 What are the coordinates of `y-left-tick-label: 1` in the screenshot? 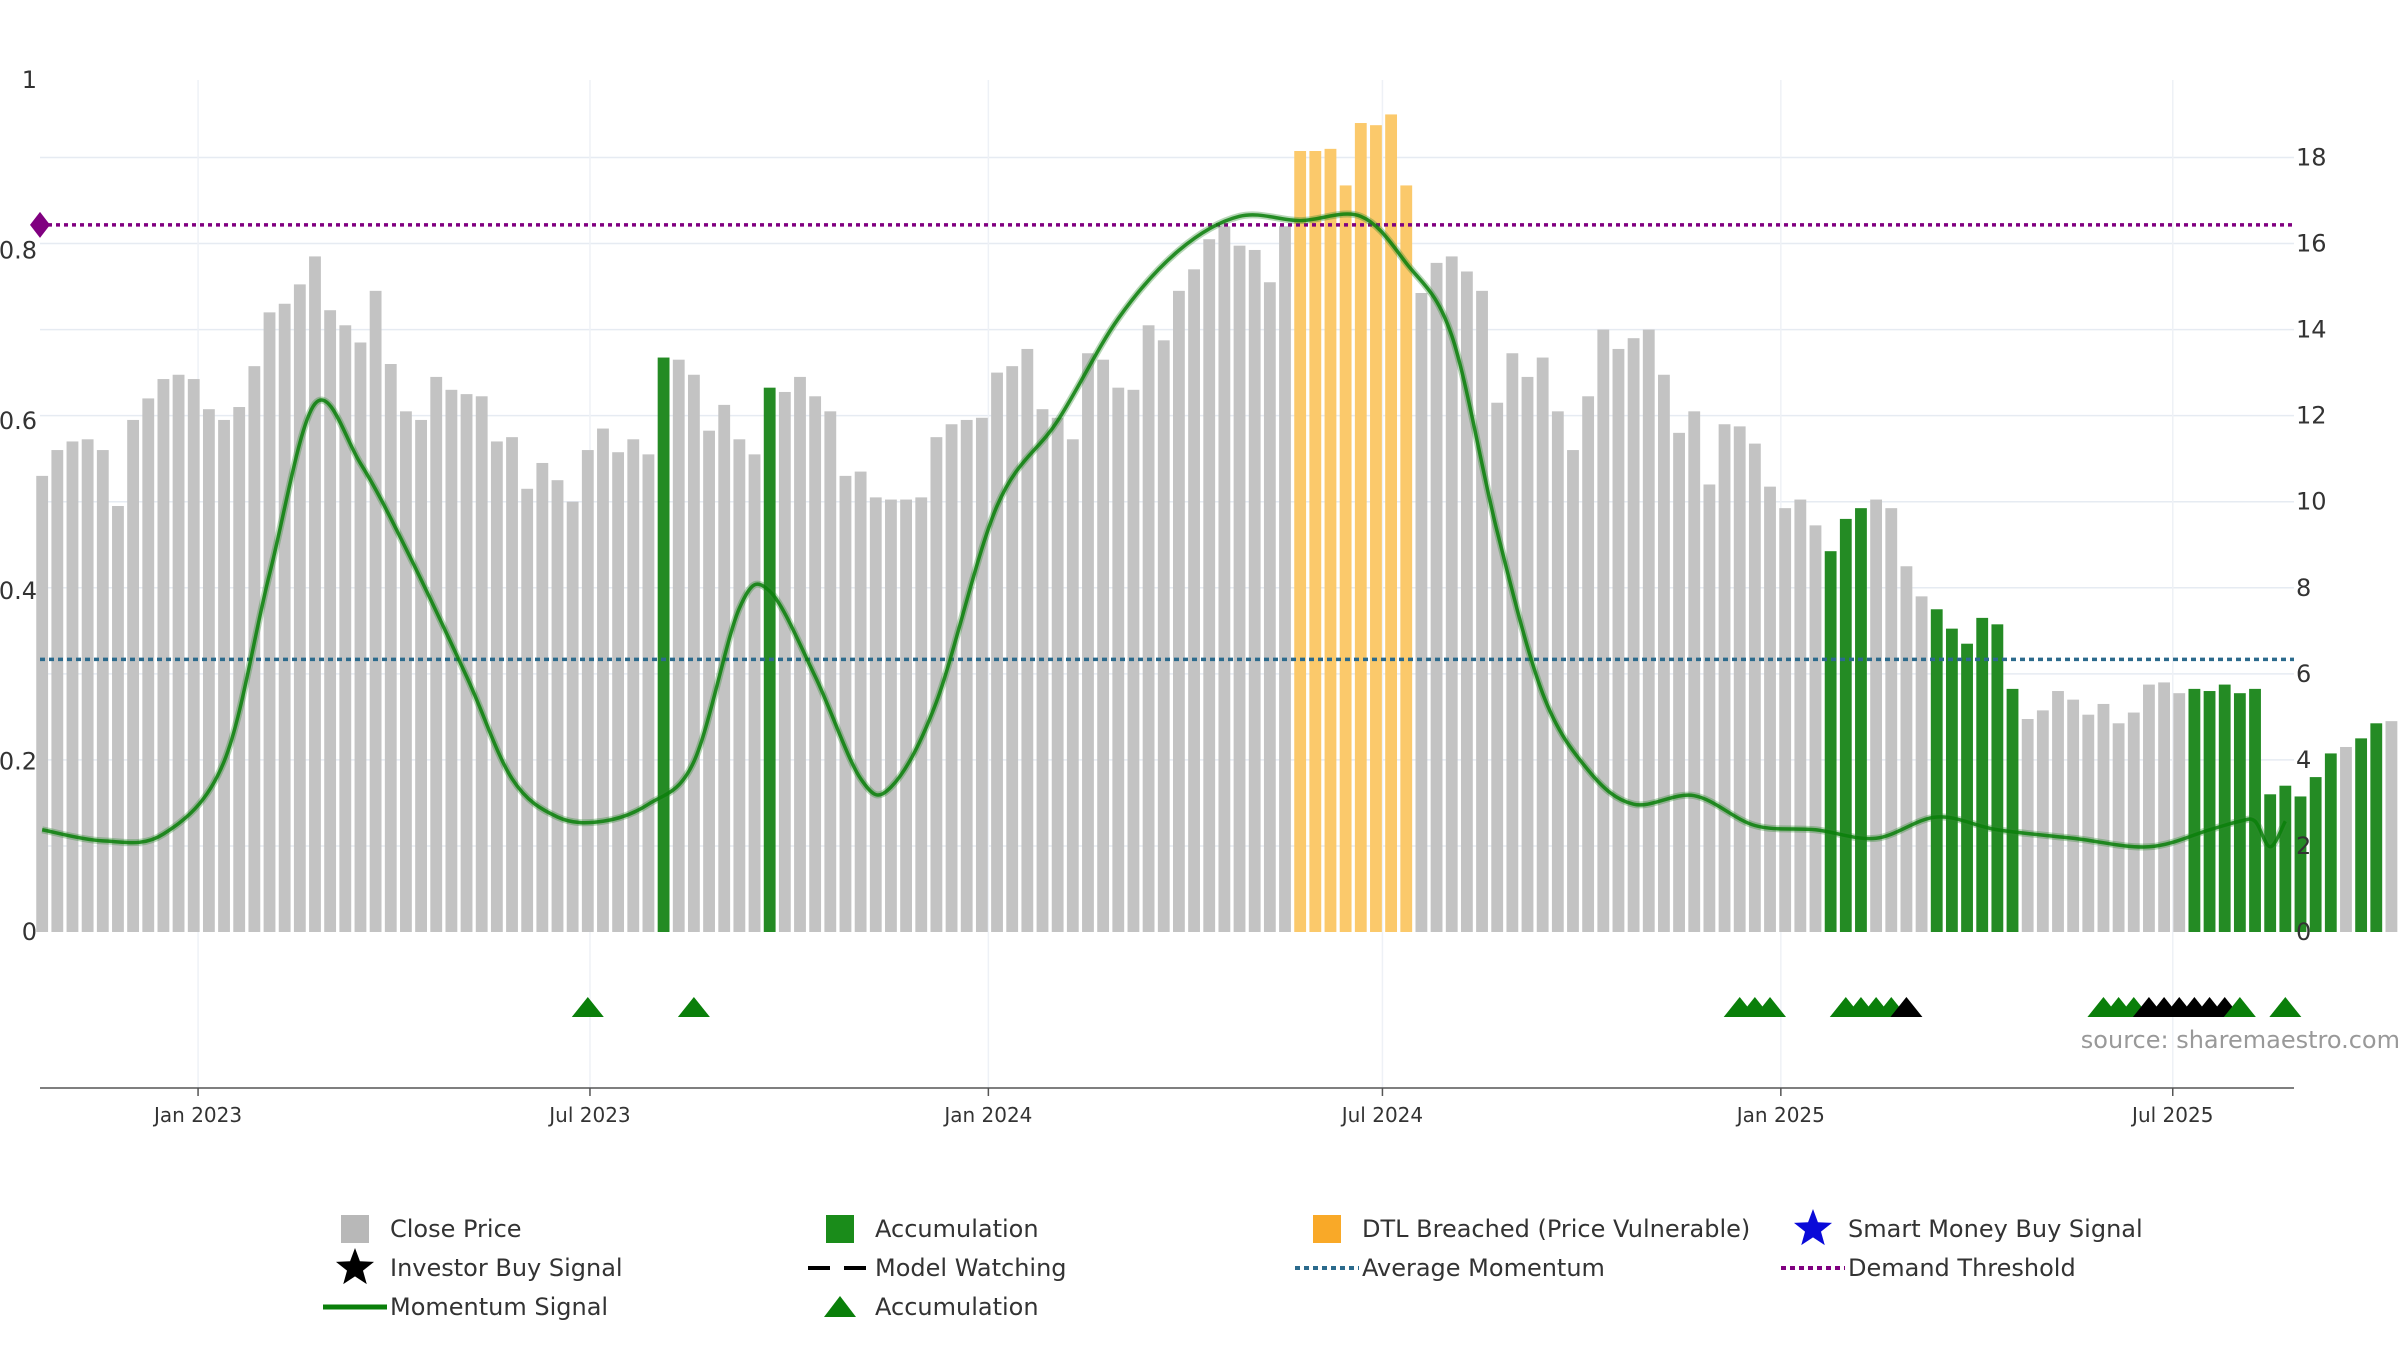 It's located at (29, 80).